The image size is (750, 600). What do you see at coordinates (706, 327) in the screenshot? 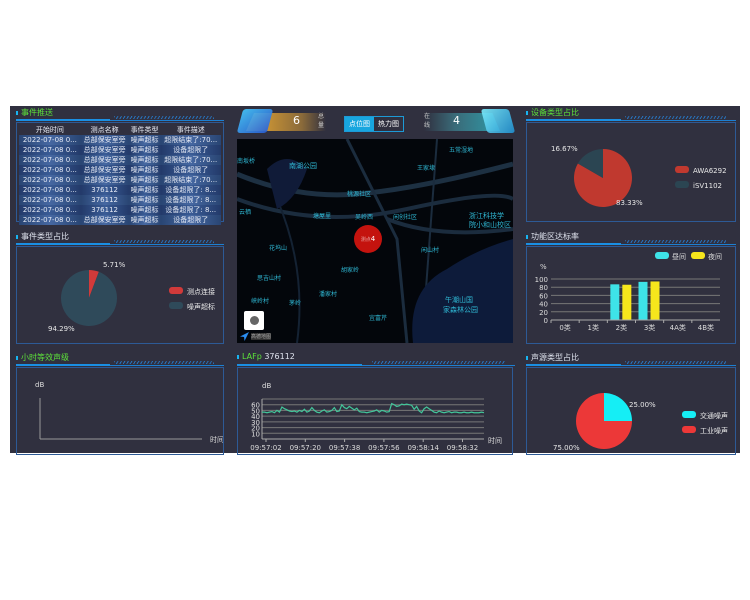
I see `x-tick-label: 4B类` at bounding box center [706, 327].